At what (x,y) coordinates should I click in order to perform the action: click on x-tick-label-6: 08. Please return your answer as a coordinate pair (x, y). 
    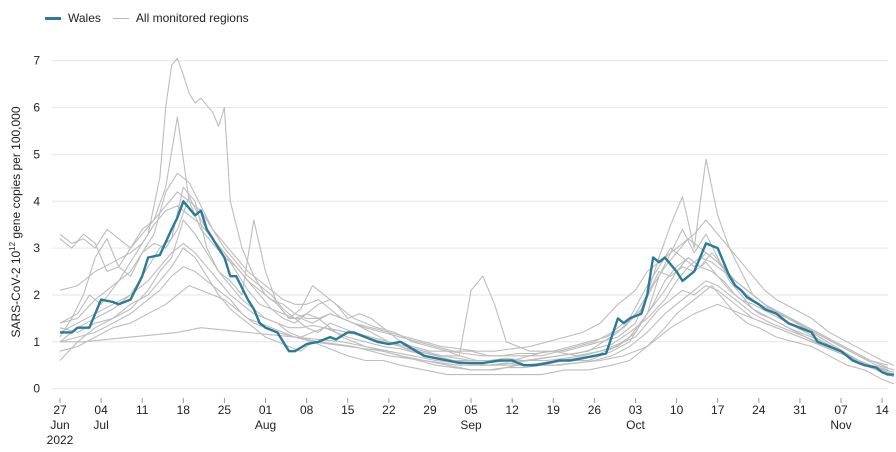
    Looking at the image, I should click on (307, 410).